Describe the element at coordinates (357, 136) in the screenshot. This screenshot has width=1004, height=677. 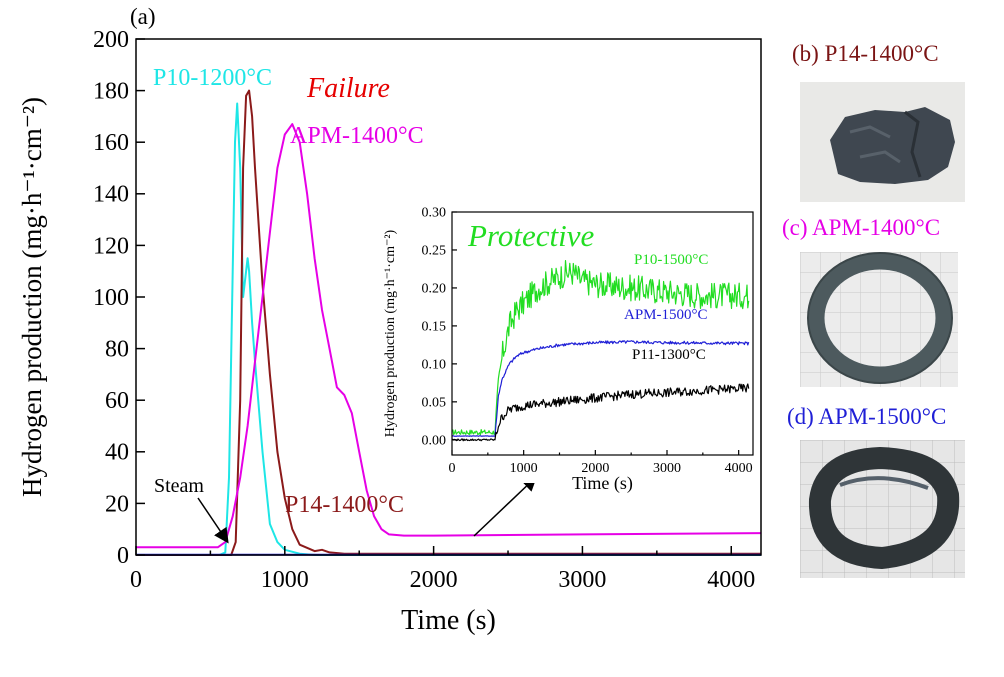
I see `label-apm-1400: APM-1400°C` at that location.